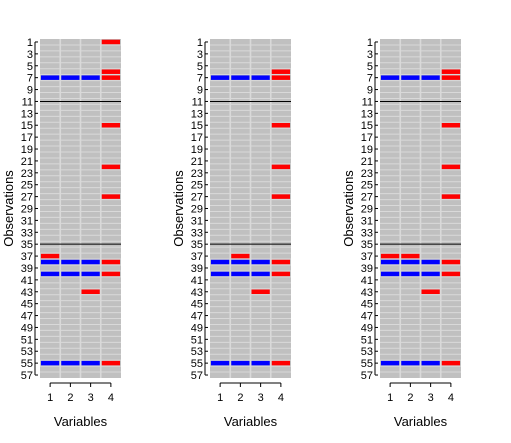 The width and height of the screenshot is (511, 443). What do you see at coordinates (370, 79) in the screenshot?
I see `y-tick-label: 7` at bounding box center [370, 79].